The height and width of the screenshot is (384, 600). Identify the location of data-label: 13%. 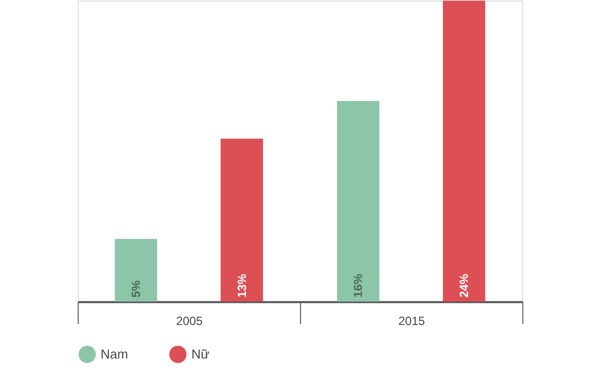
(241, 285).